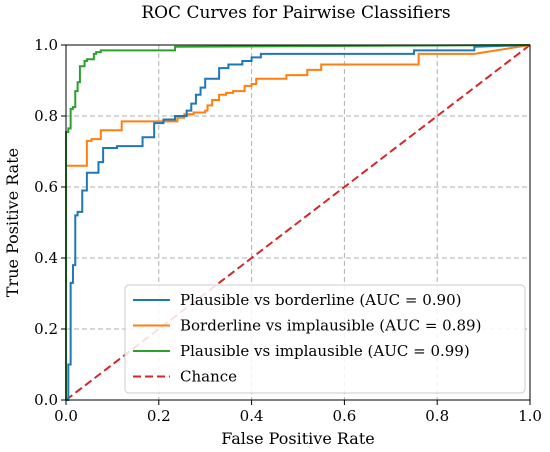  What do you see at coordinates (50, 222) in the screenshot?
I see `y-ticks: 0.0 0.2 0.4 0.6 0.8 1.0` at bounding box center [50, 222].